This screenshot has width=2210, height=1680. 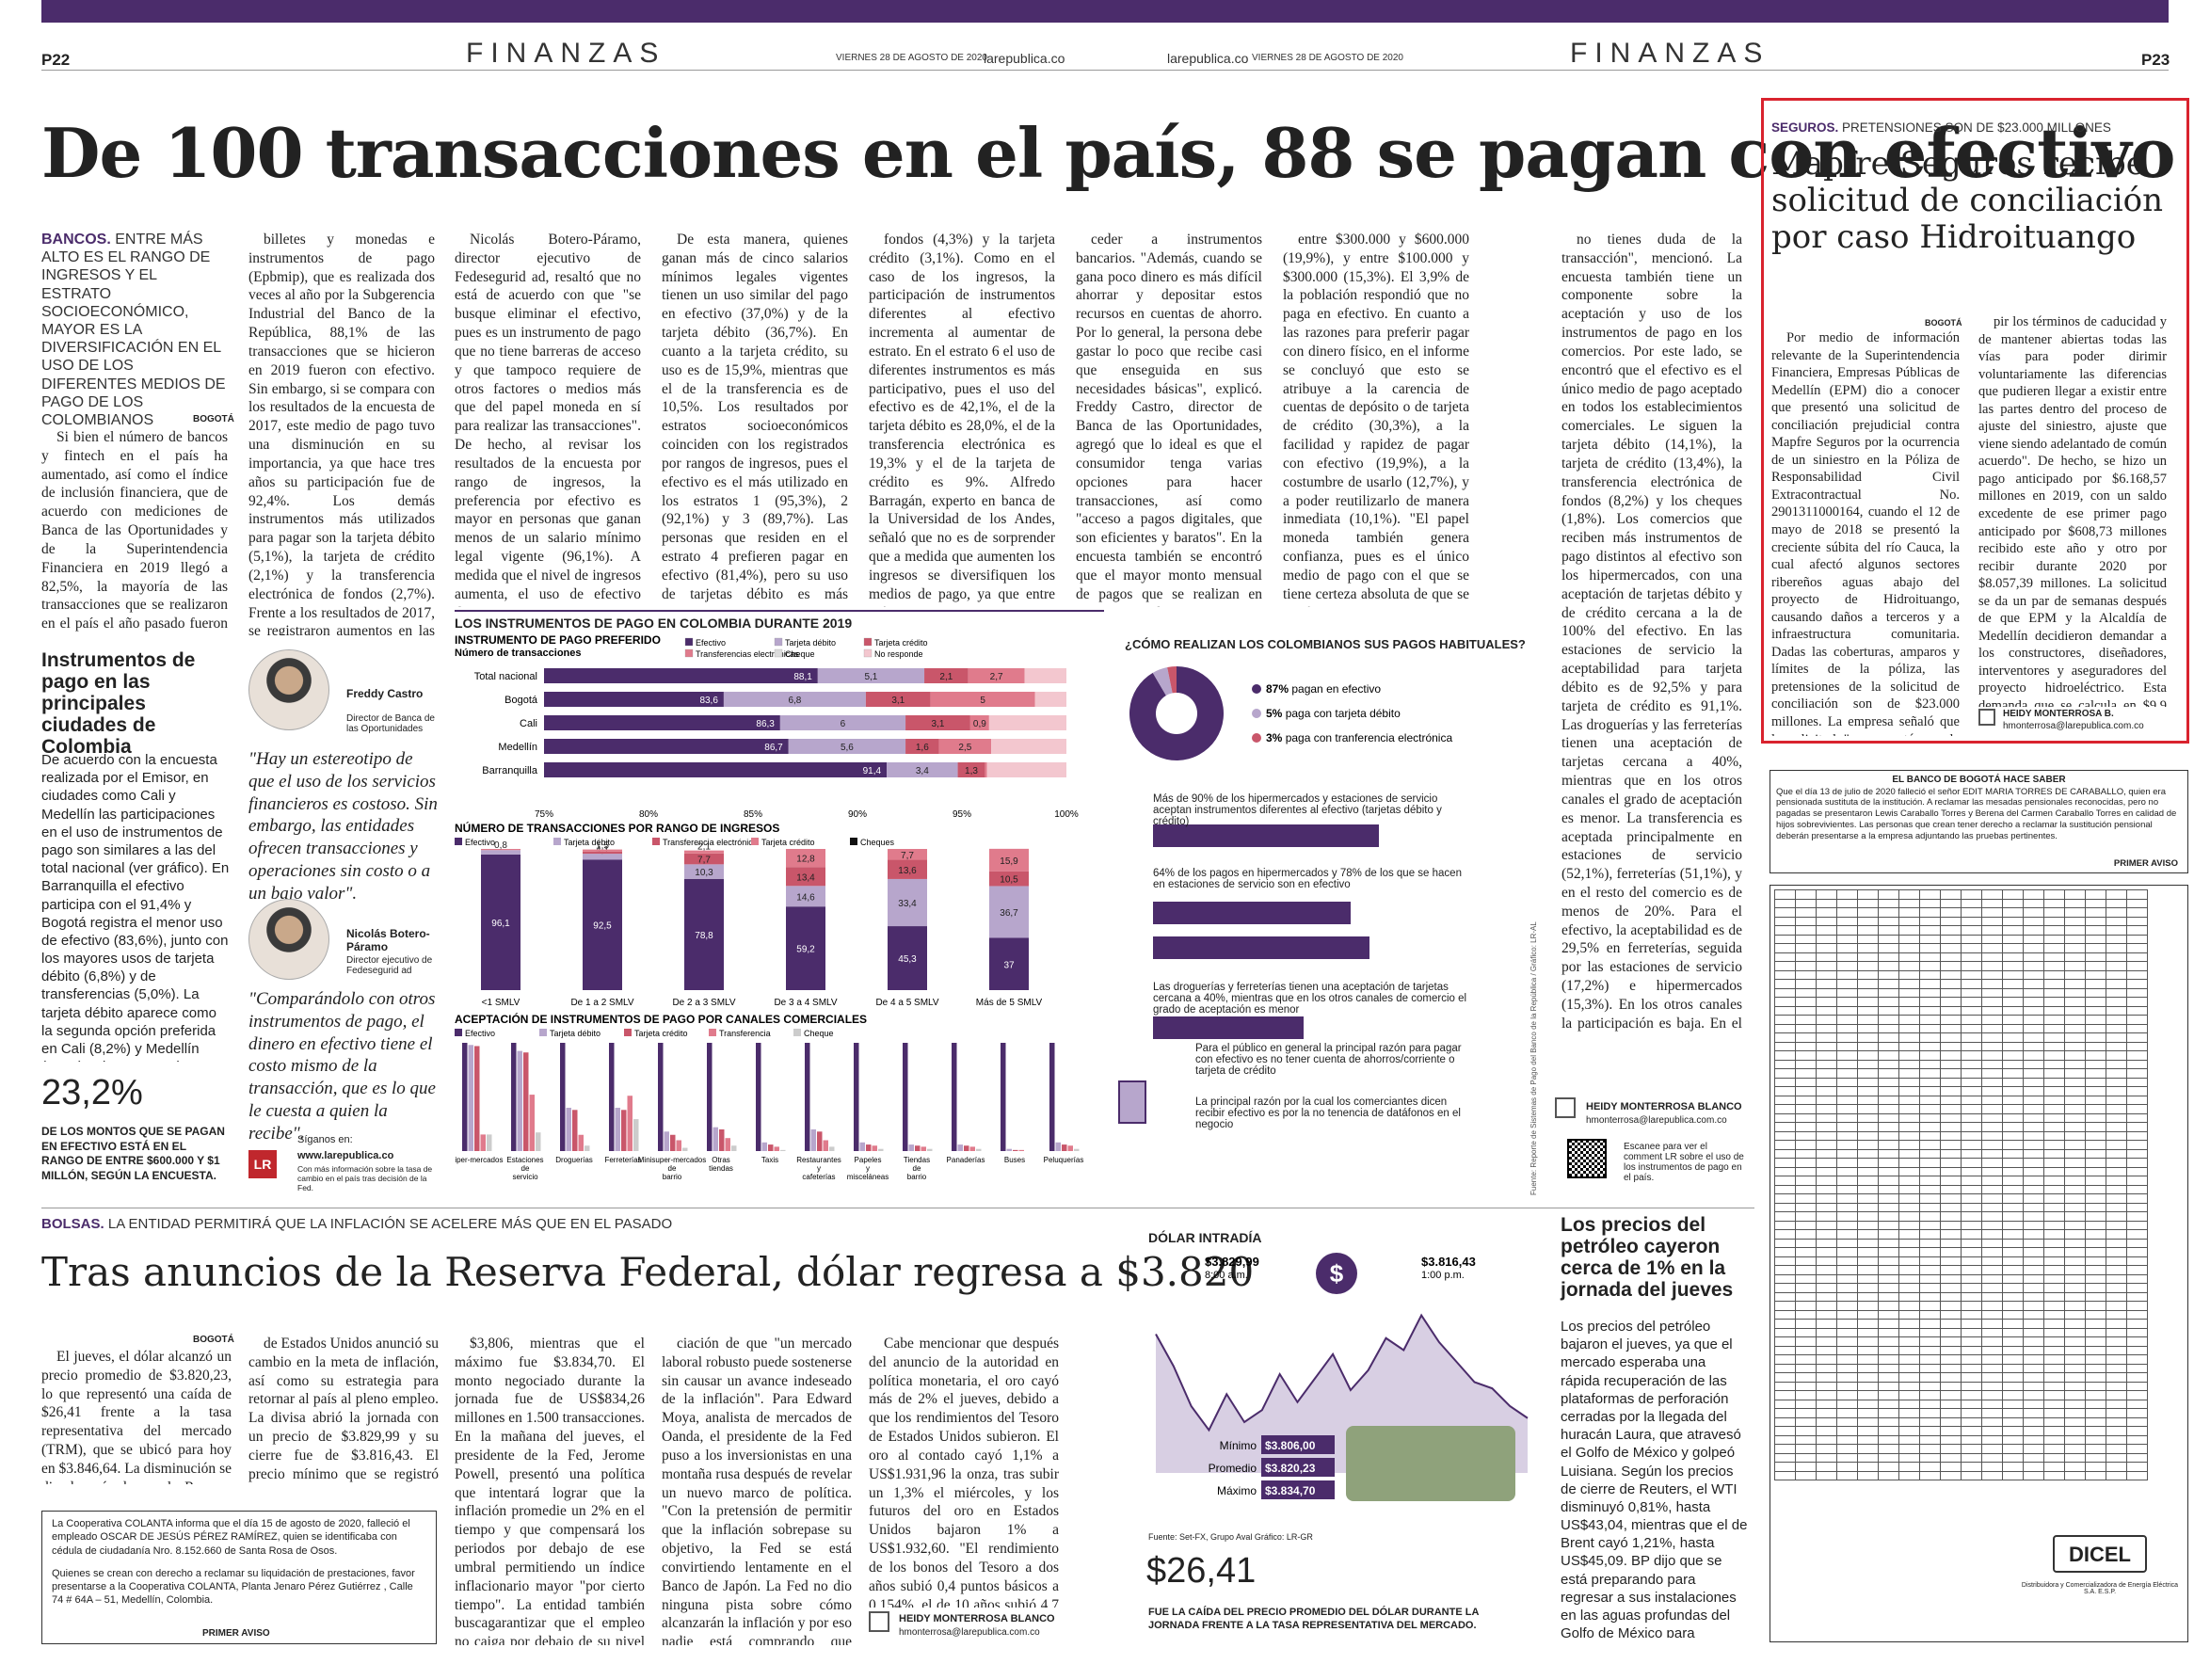 What do you see at coordinates (1337, 1273) in the screenshot?
I see `dollar-sign-icon: $` at bounding box center [1337, 1273].